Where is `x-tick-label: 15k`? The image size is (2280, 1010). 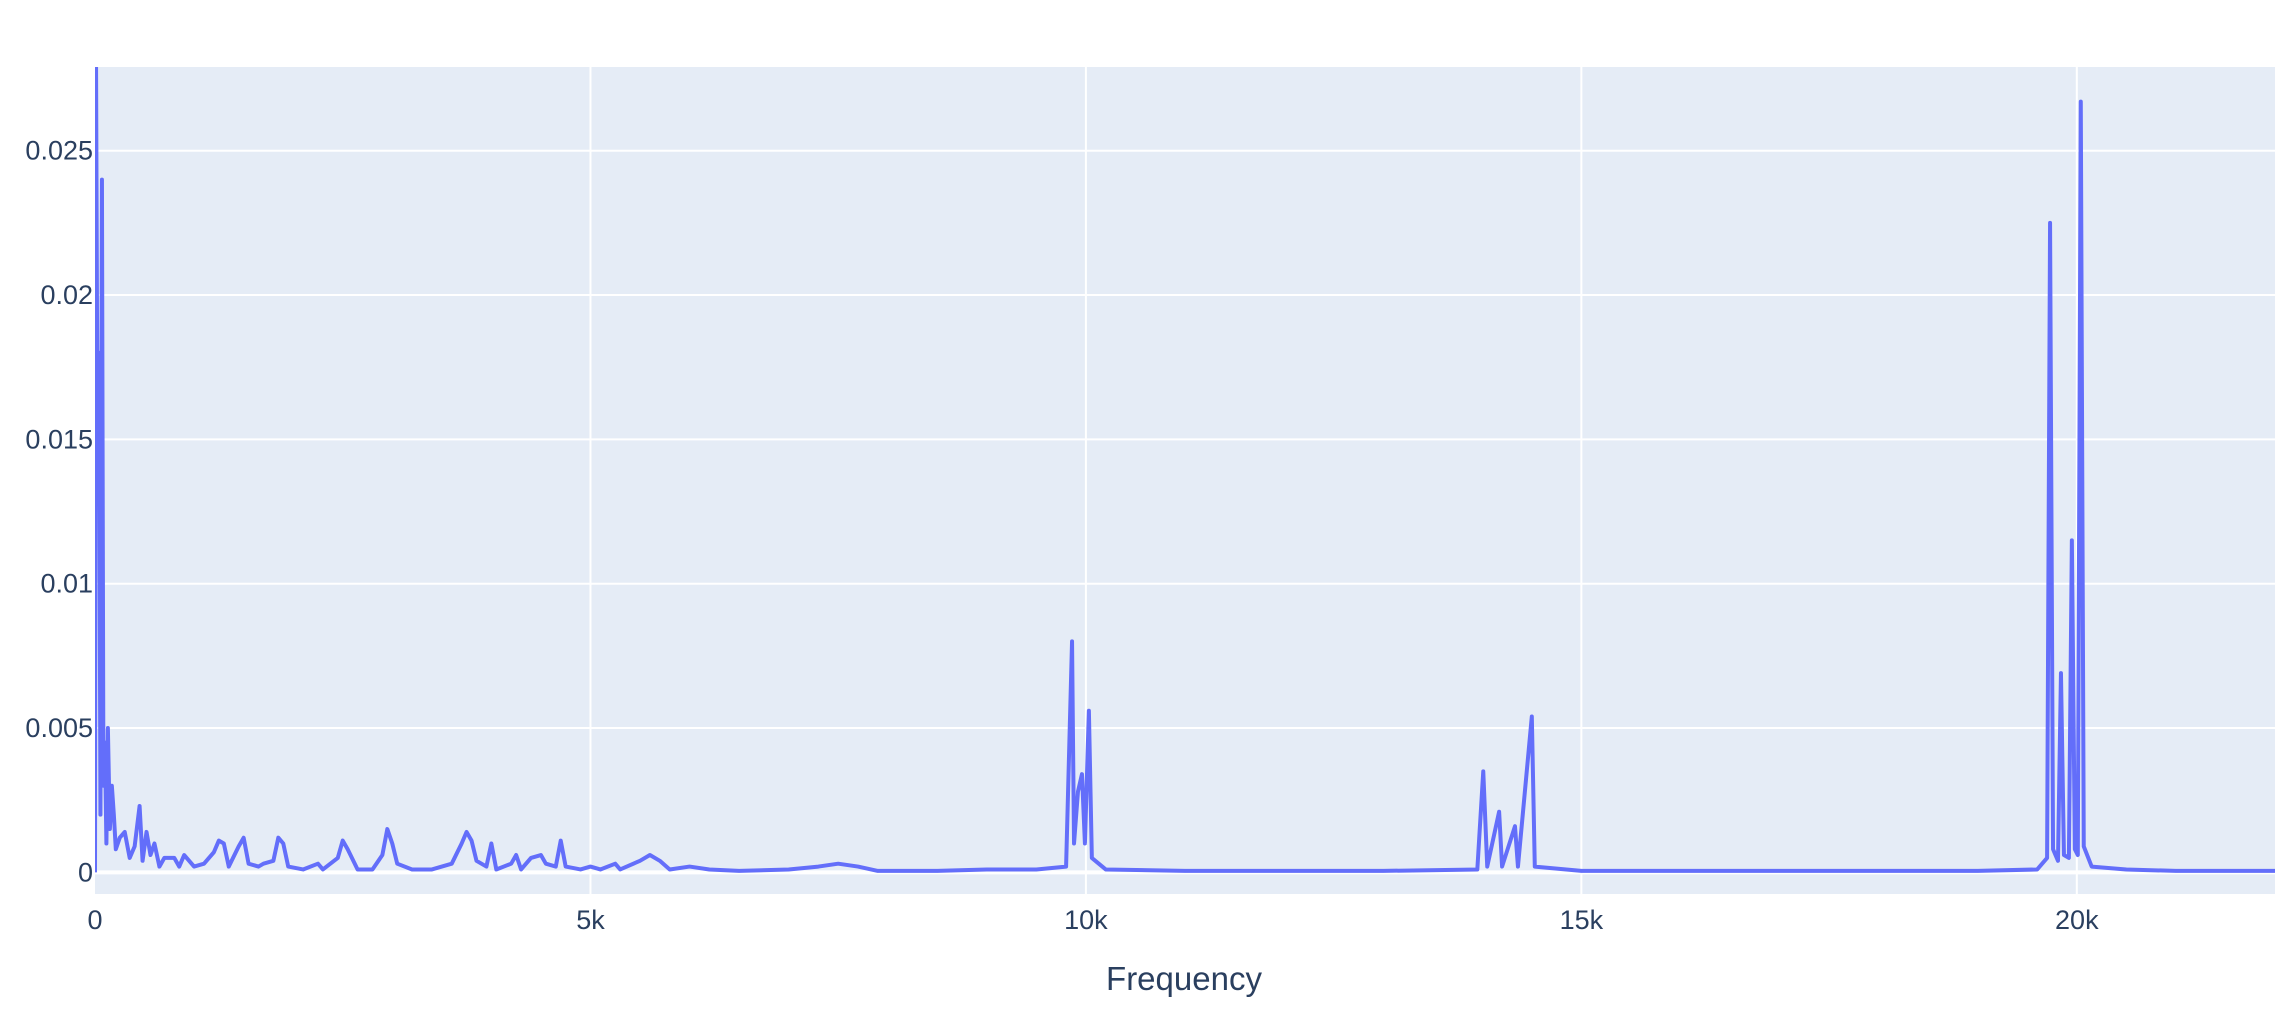 x-tick-label: 15k is located at coordinates (1582, 920).